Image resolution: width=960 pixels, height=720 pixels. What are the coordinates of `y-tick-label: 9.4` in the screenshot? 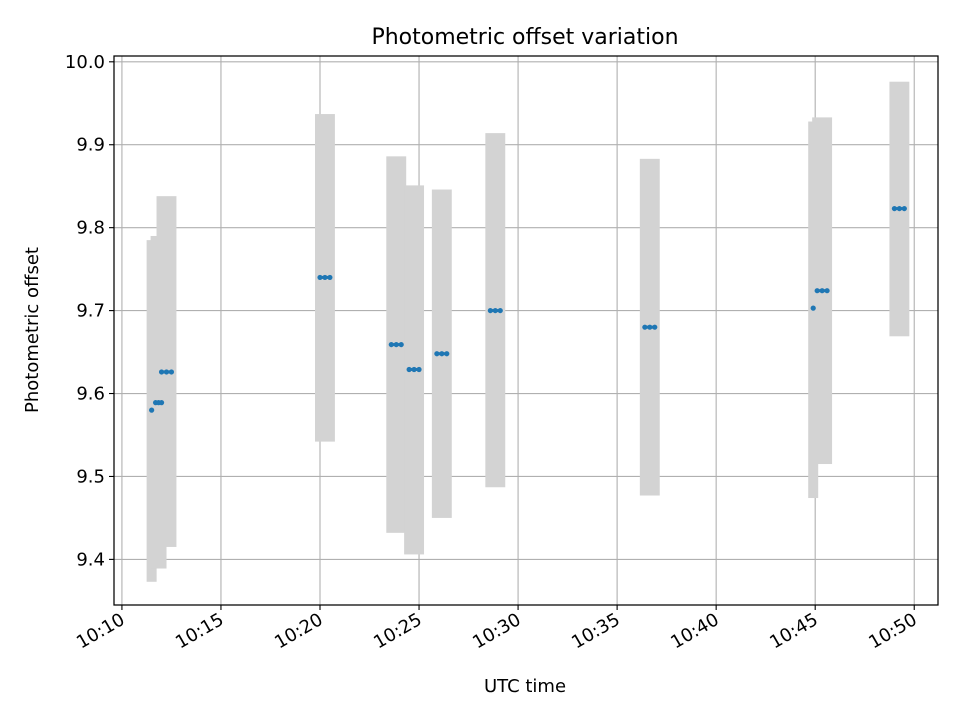 It's located at (90, 559).